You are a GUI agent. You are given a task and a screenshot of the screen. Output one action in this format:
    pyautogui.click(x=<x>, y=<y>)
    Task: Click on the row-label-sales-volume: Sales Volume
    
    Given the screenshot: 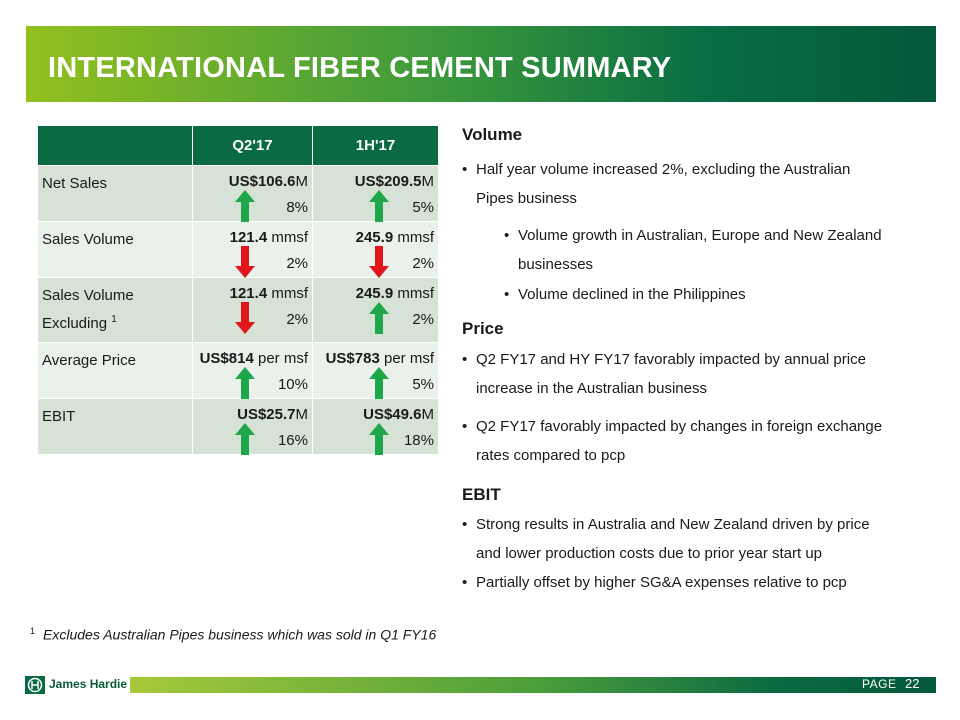 What is the action you would take?
    pyautogui.click(x=115, y=249)
    